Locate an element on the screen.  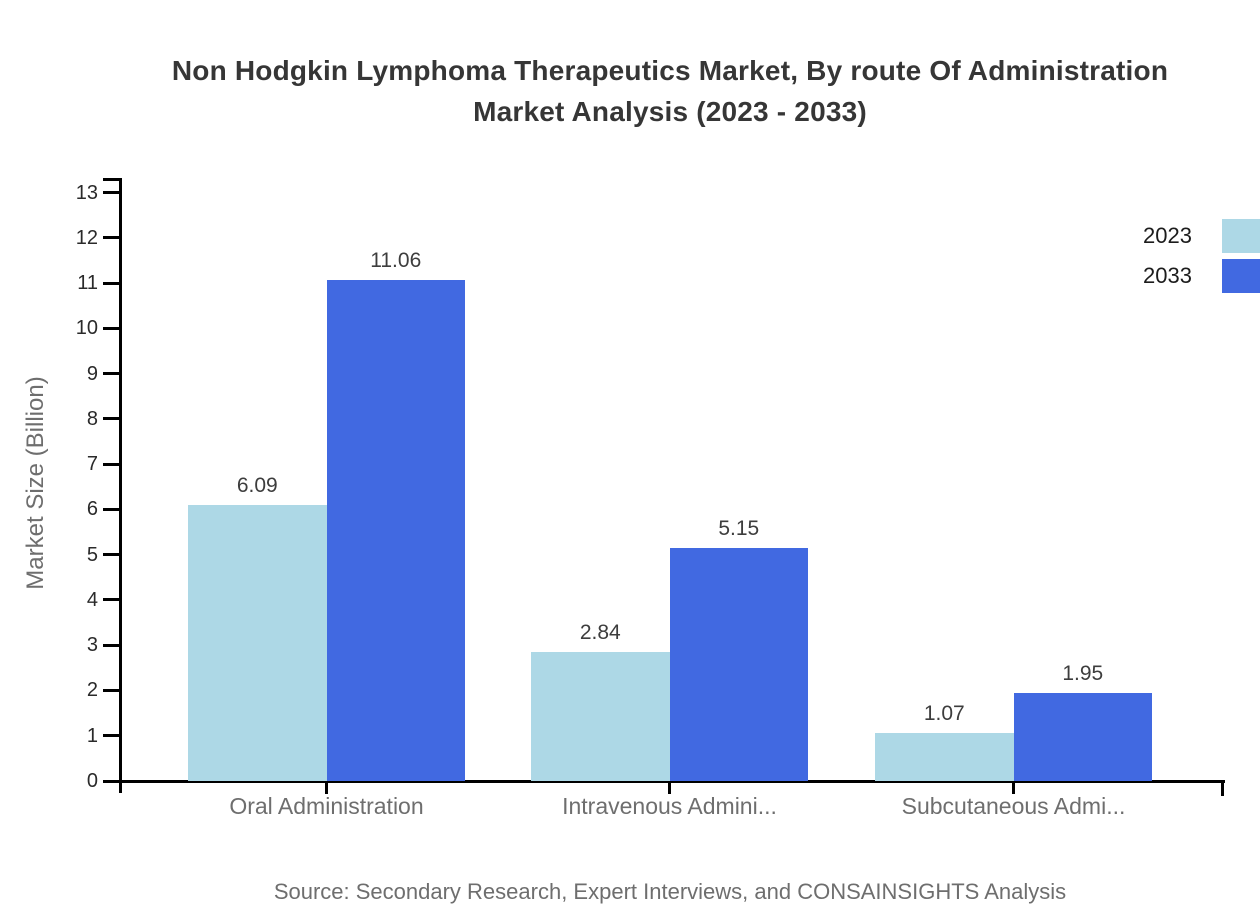
y-tick-label-11: 11 is located at coordinates (87, 283).